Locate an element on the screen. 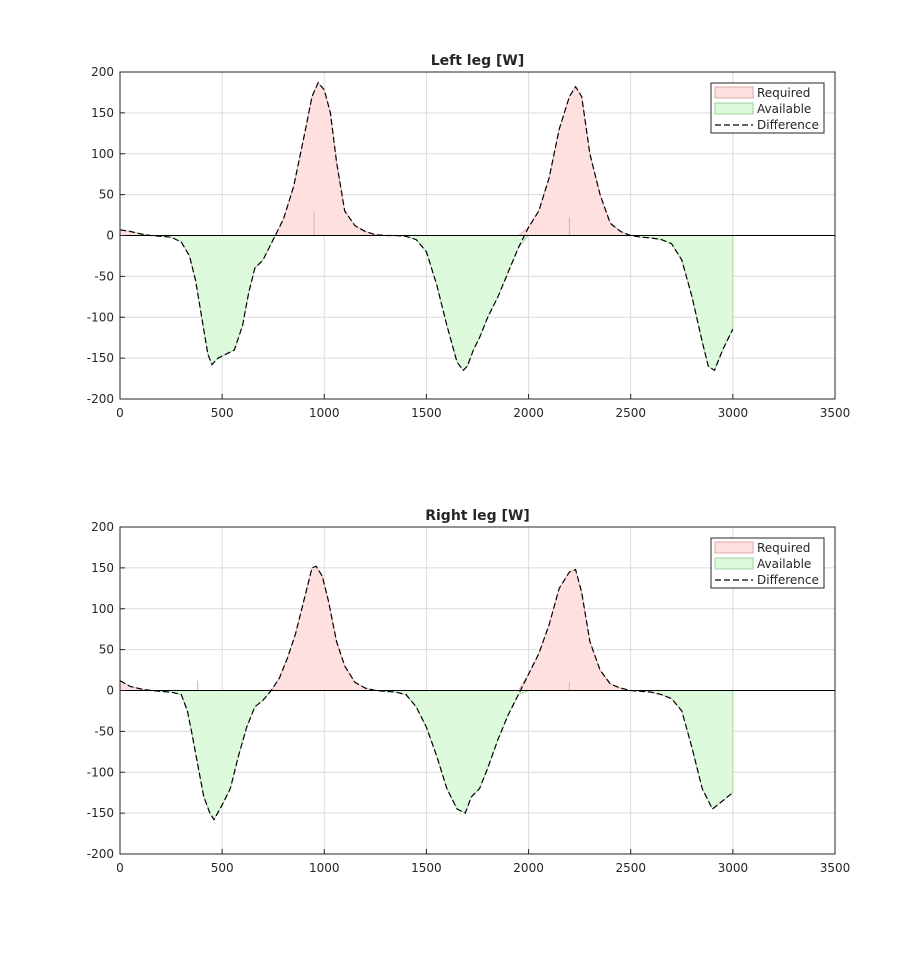 The height and width of the screenshot is (966, 924). chart-title: Right leg [W] is located at coordinates (477, 516).